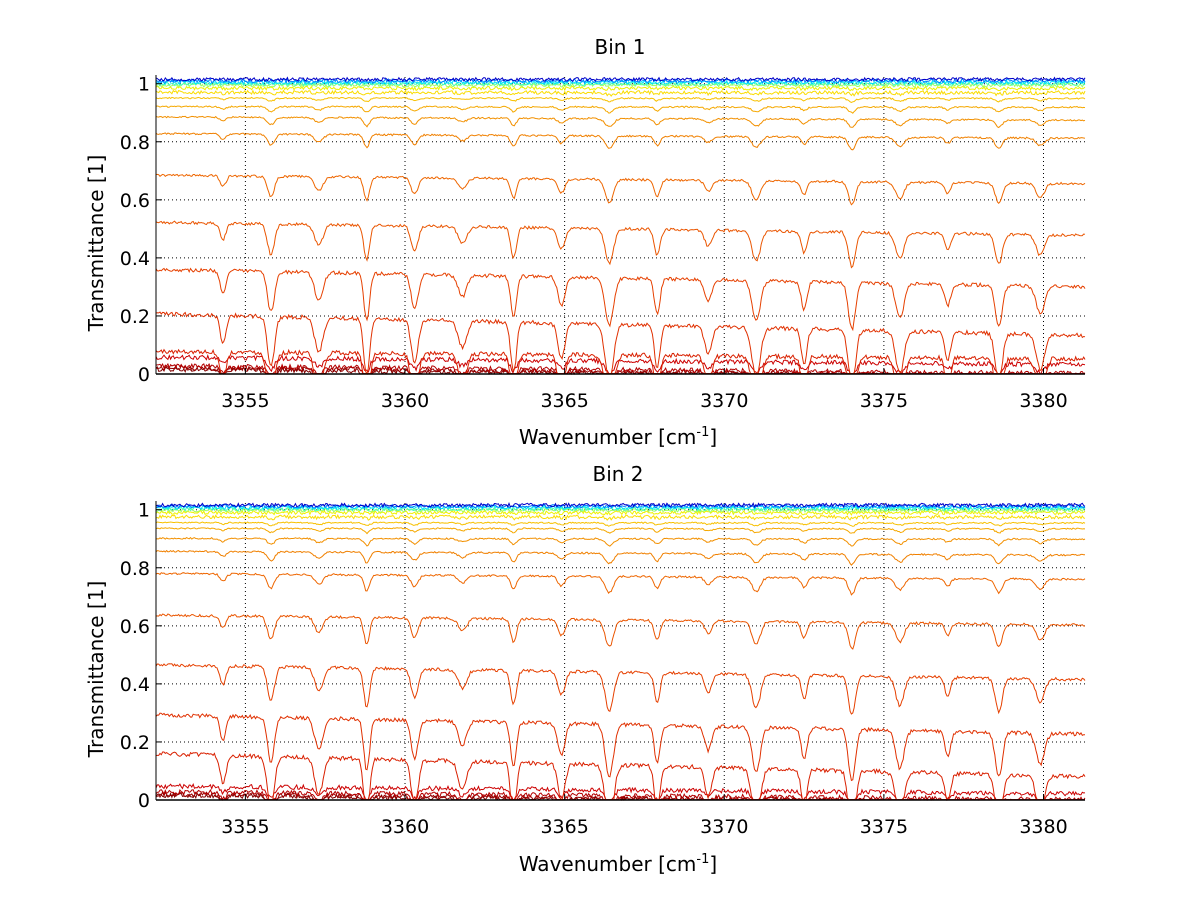 The height and width of the screenshot is (901, 1200). I want to click on panel-title: Bin 1, so click(619, 47).